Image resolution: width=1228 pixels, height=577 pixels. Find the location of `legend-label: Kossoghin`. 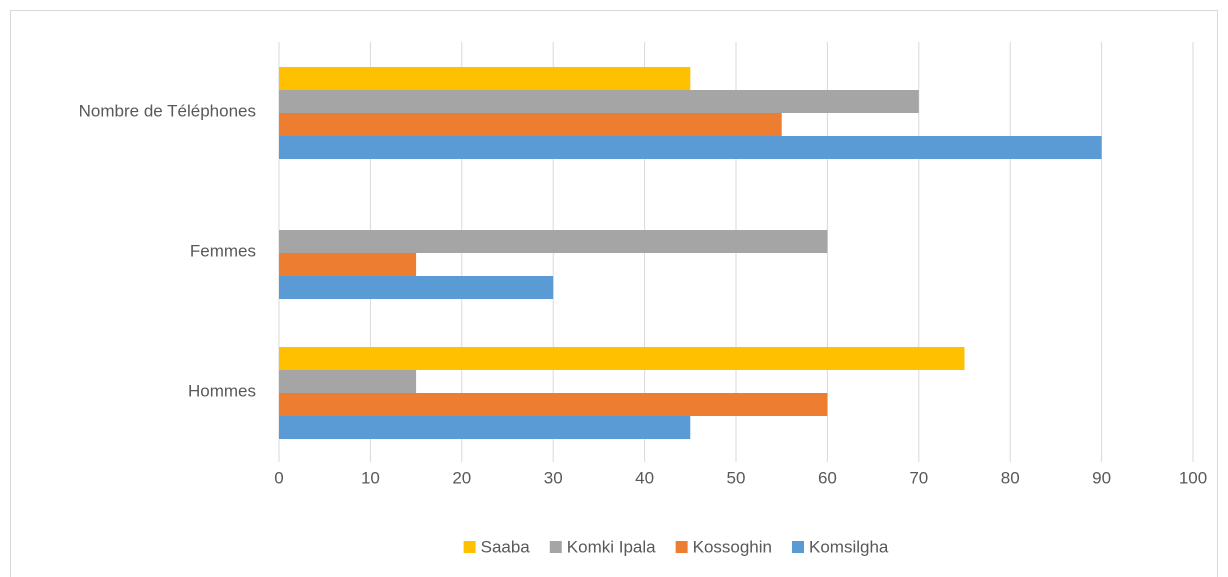

legend-label: Kossoghin is located at coordinates (732, 546).